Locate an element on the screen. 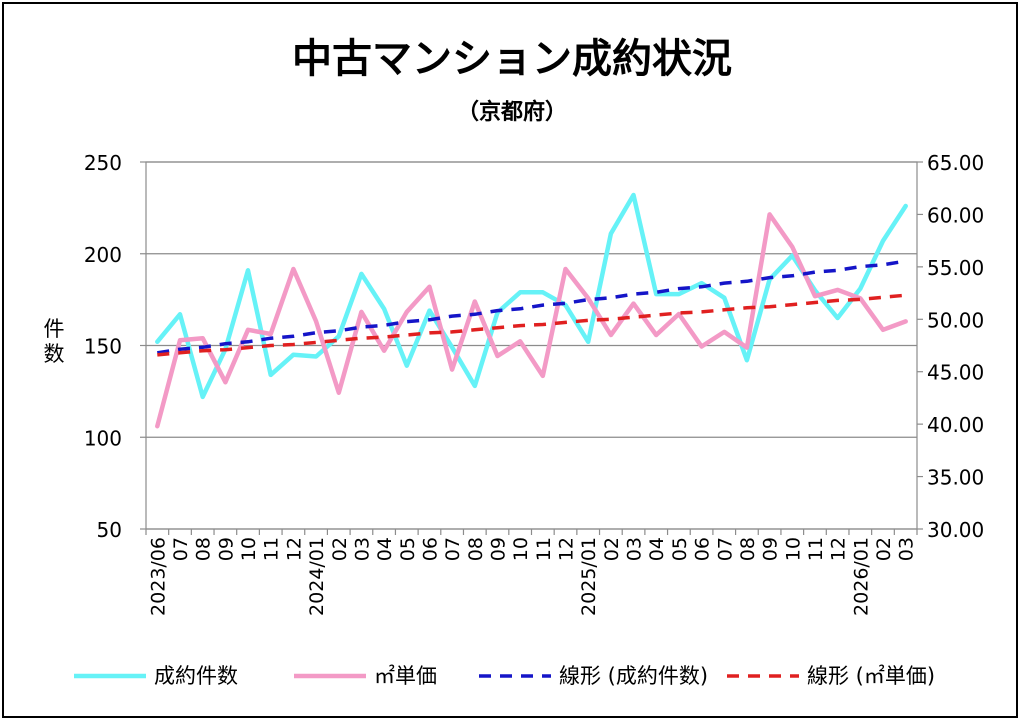 Image resolution: width=1024 pixels, height=722 pixels. y2-tick-label: 60.00 is located at coordinates (955, 215).